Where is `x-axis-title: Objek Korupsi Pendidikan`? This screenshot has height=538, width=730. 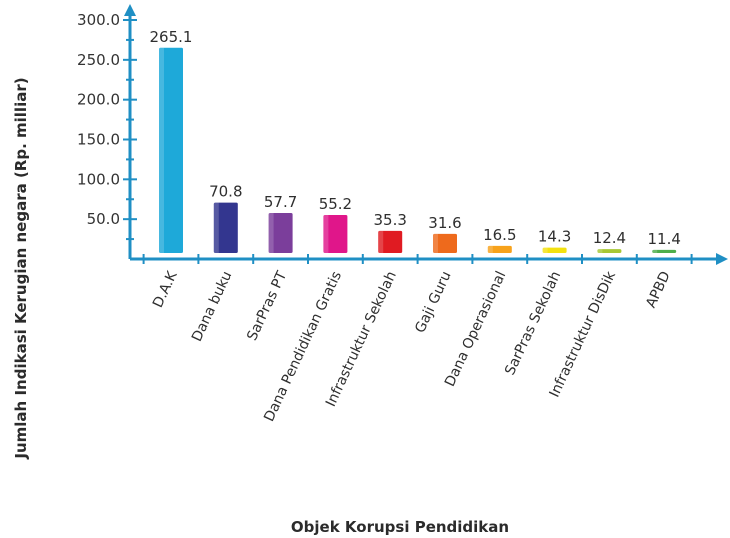
x-axis-title: Objek Korupsi Pendidikan is located at coordinates (400, 527).